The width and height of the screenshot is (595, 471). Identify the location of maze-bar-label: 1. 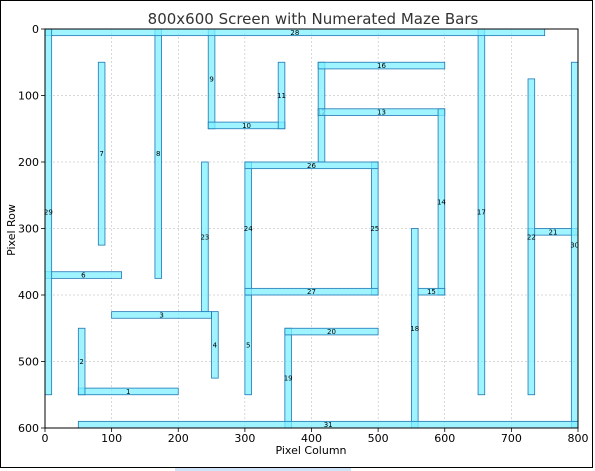
(128, 392).